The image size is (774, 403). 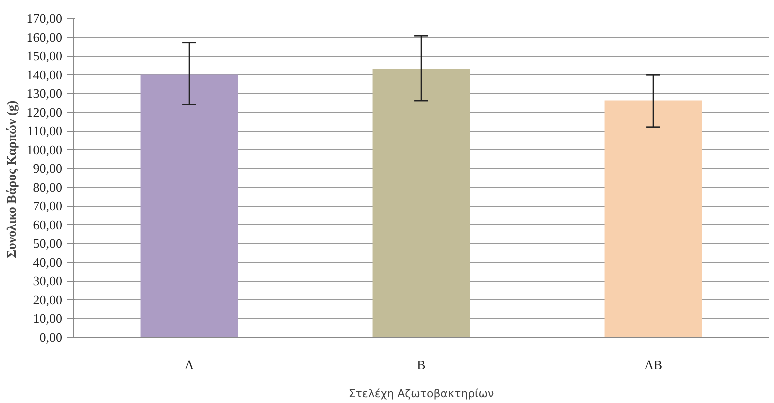 I want to click on x-axis-title: Στελέχη Αζωτοβακτηρίων, so click(x=421, y=394).